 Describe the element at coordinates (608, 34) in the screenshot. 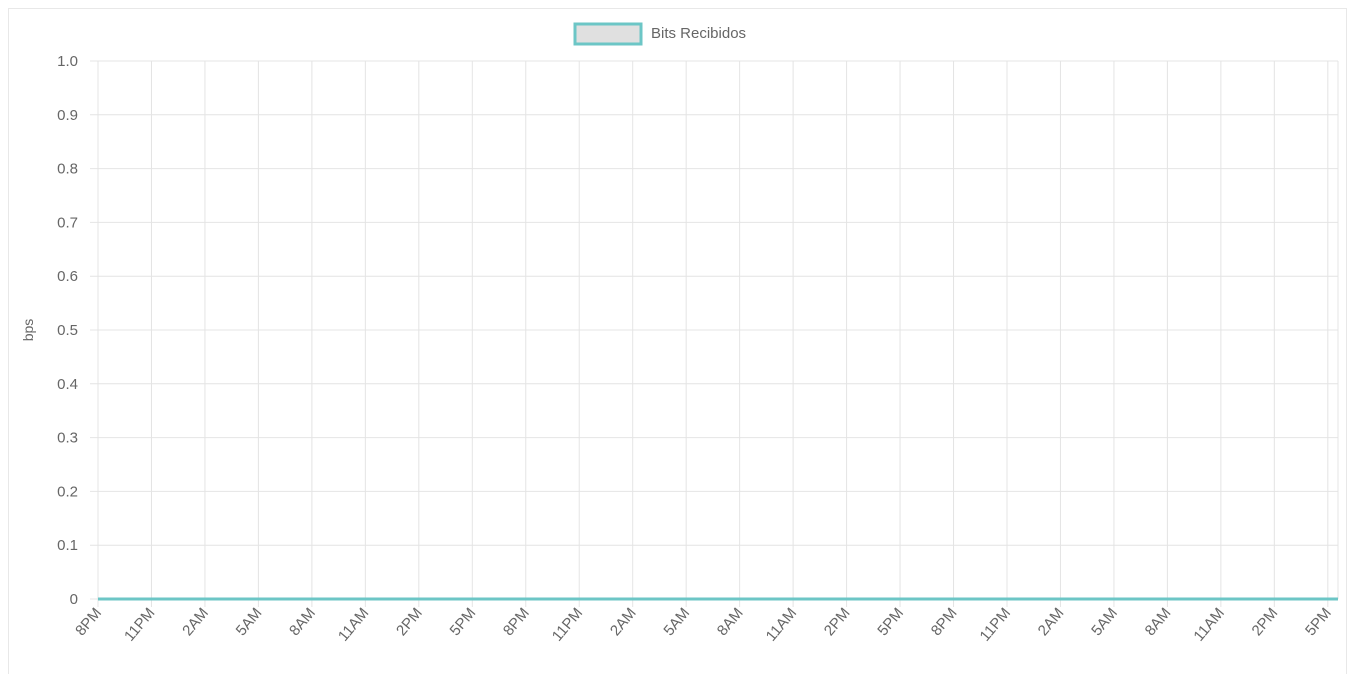

I see `legend-swatch` at that location.